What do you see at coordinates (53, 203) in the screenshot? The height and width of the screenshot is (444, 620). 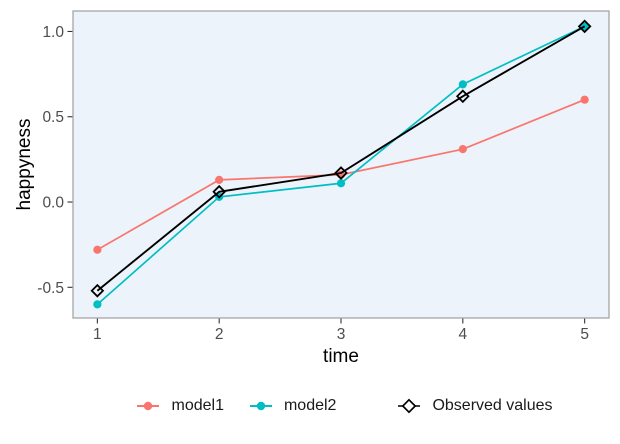 I see `y-tick-label: 0.0` at bounding box center [53, 203].